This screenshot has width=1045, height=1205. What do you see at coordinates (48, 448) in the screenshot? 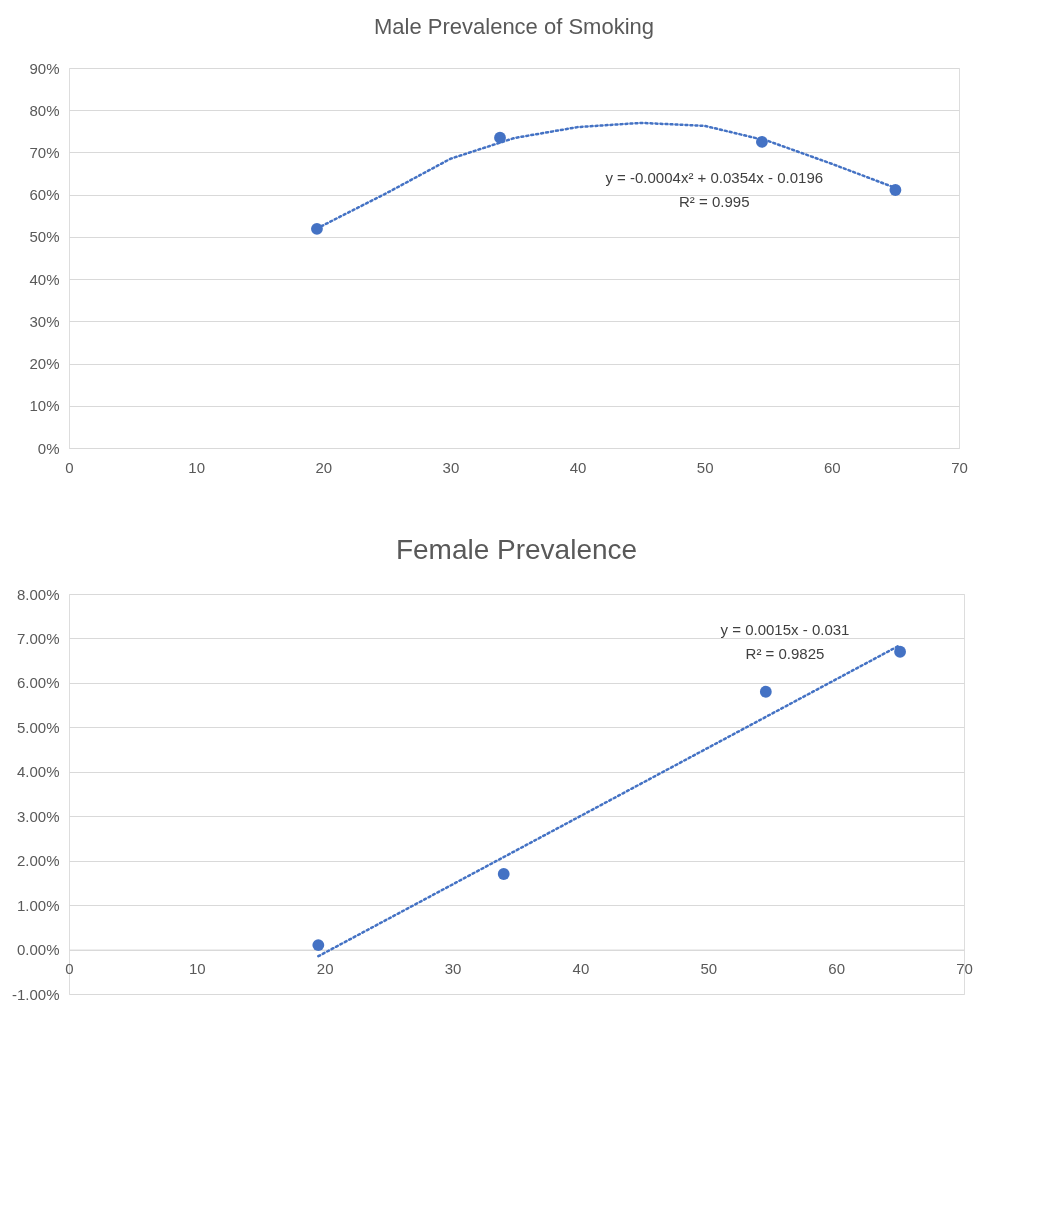
I see `y-tick-label: 0%` at bounding box center [48, 448].